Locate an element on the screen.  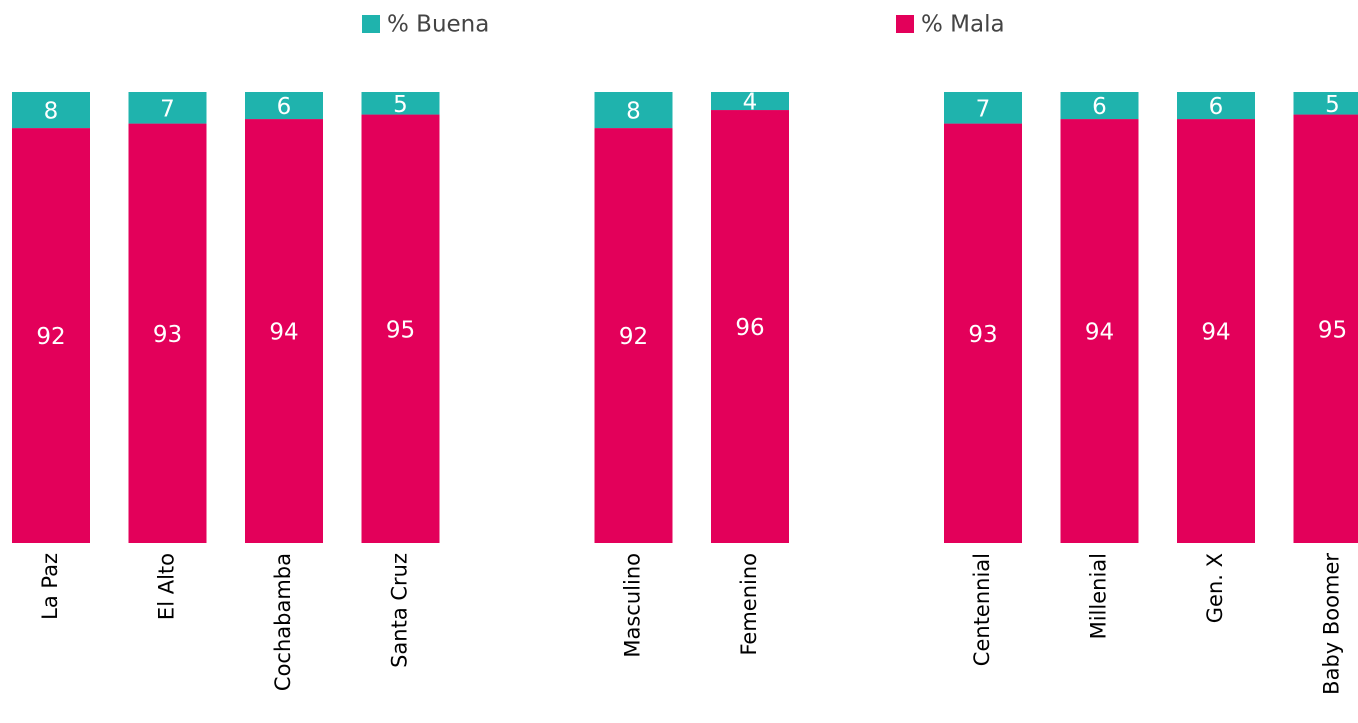
legend-label: % Buena is located at coordinates (438, 25).